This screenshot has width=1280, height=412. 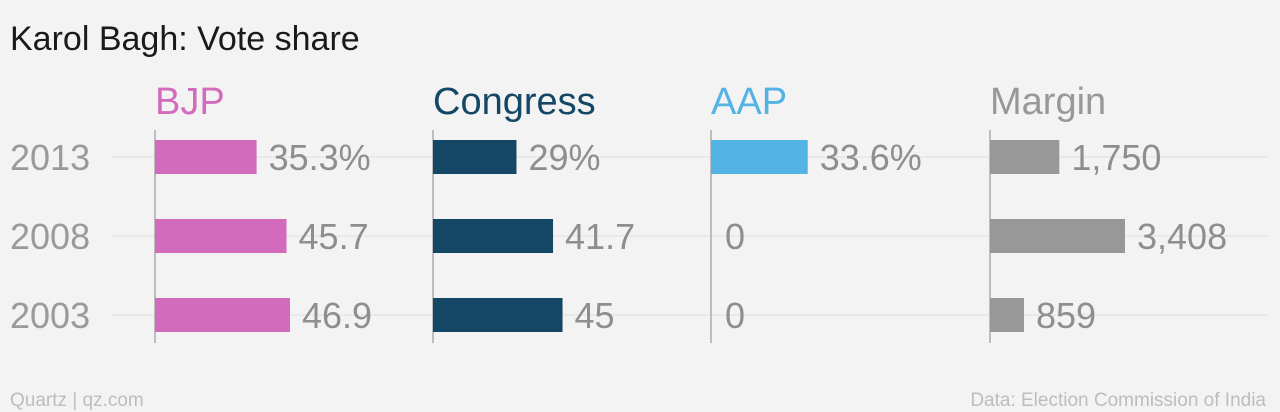 What do you see at coordinates (1116, 157) in the screenshot?
I see `value-label: 1,750` at bounding box center [1116, 157].